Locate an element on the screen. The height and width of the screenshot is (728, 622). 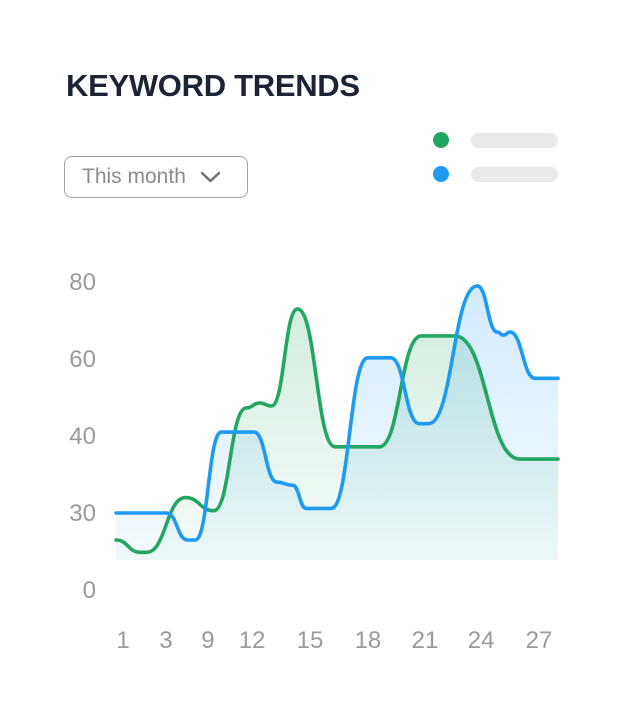
x-tick-label: 27 is located at coordinates (539, 640).